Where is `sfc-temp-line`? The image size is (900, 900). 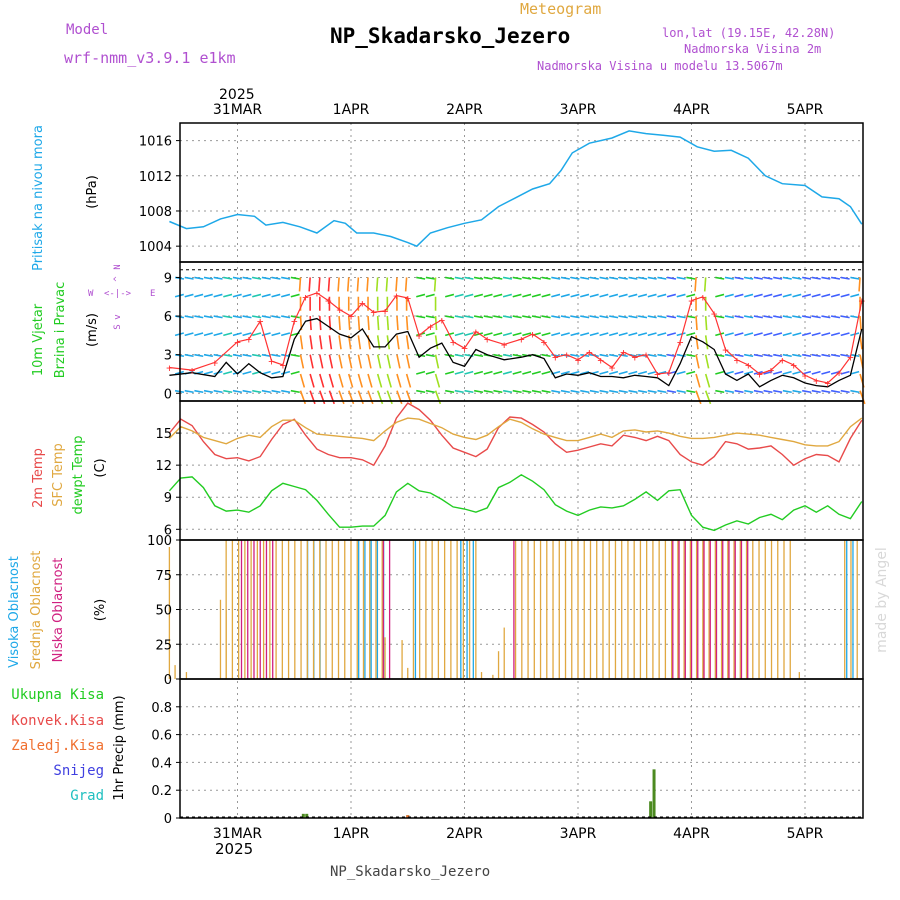
sfc-temp-line is located at coordinates (515, 432).